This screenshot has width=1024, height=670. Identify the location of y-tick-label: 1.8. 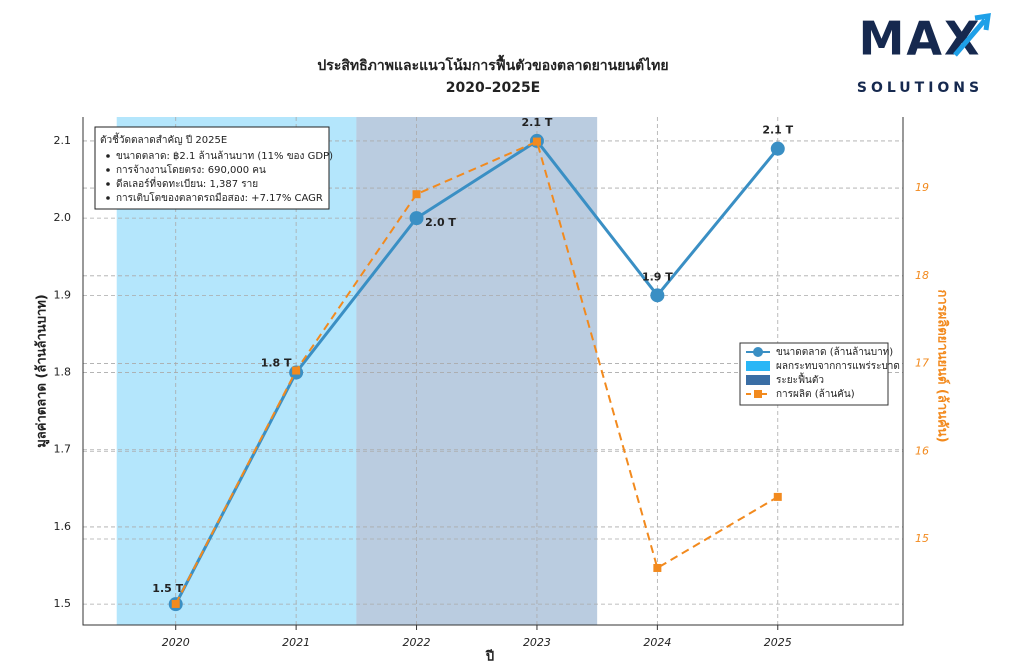
(63, 372).